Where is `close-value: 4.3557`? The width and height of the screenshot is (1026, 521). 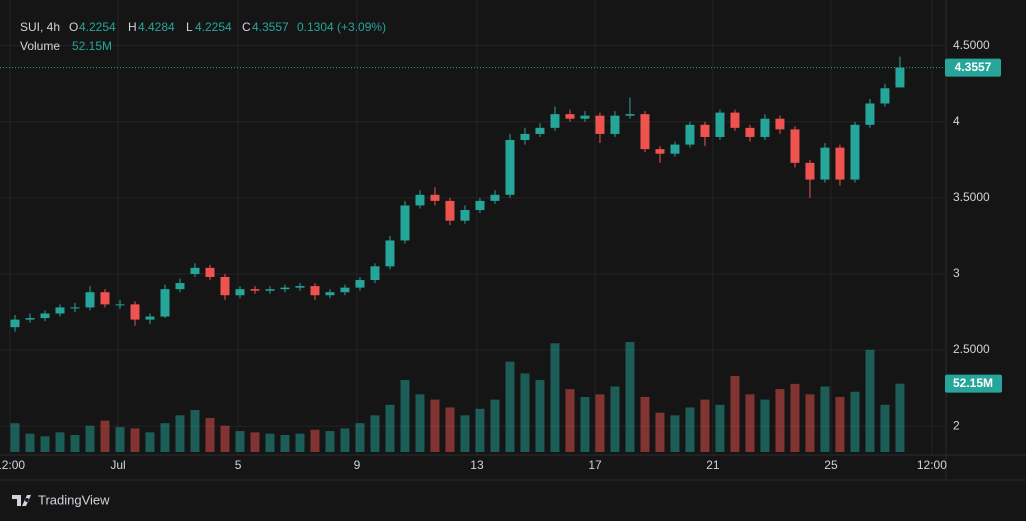
close-value: 4.3557 is located at coordinates (270, 27).